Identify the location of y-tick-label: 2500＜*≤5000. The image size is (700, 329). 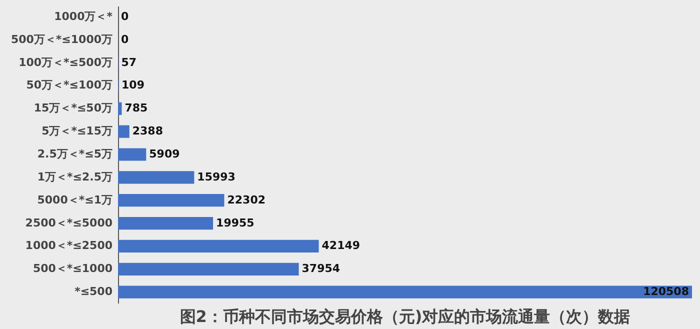
(69, 223).